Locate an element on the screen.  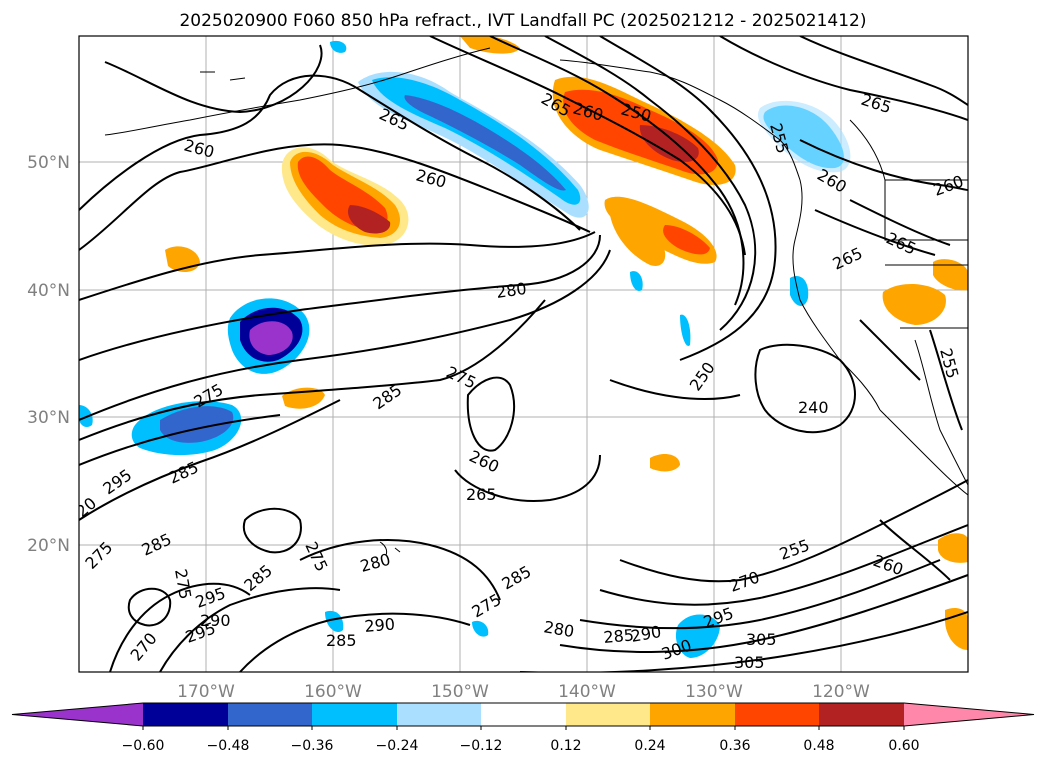
lon-label: 160°W is located at coordinates (333, 692).